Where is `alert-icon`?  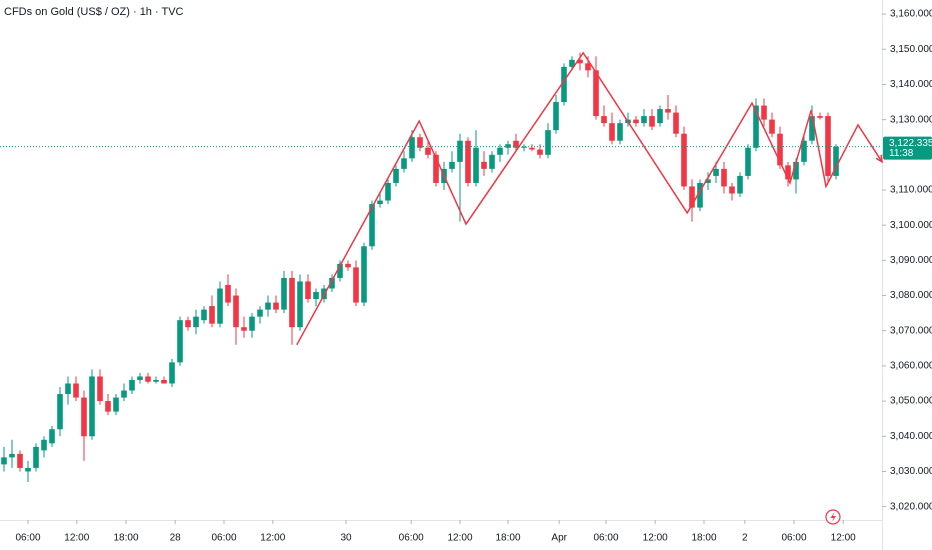
alert-icon is located at coordinates (833, 517).